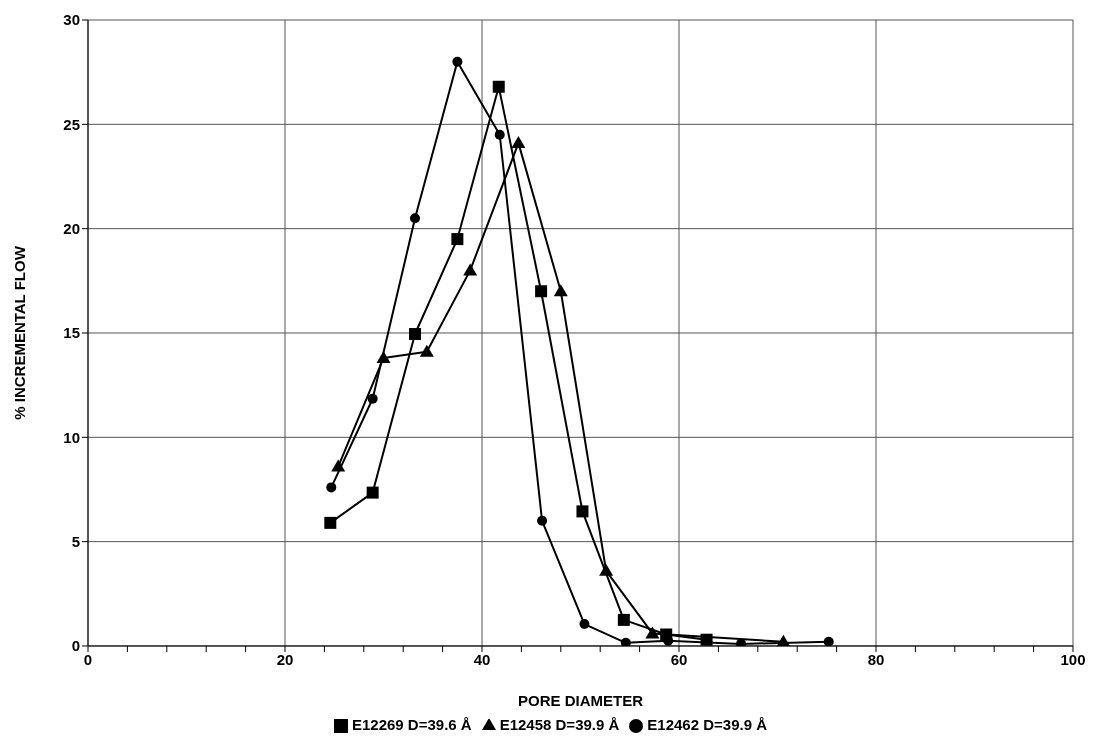  What do you see at coordinates (482, 659) in the screenshot?
I see `x-tick-label: 40` at bounding box center [482, 659].